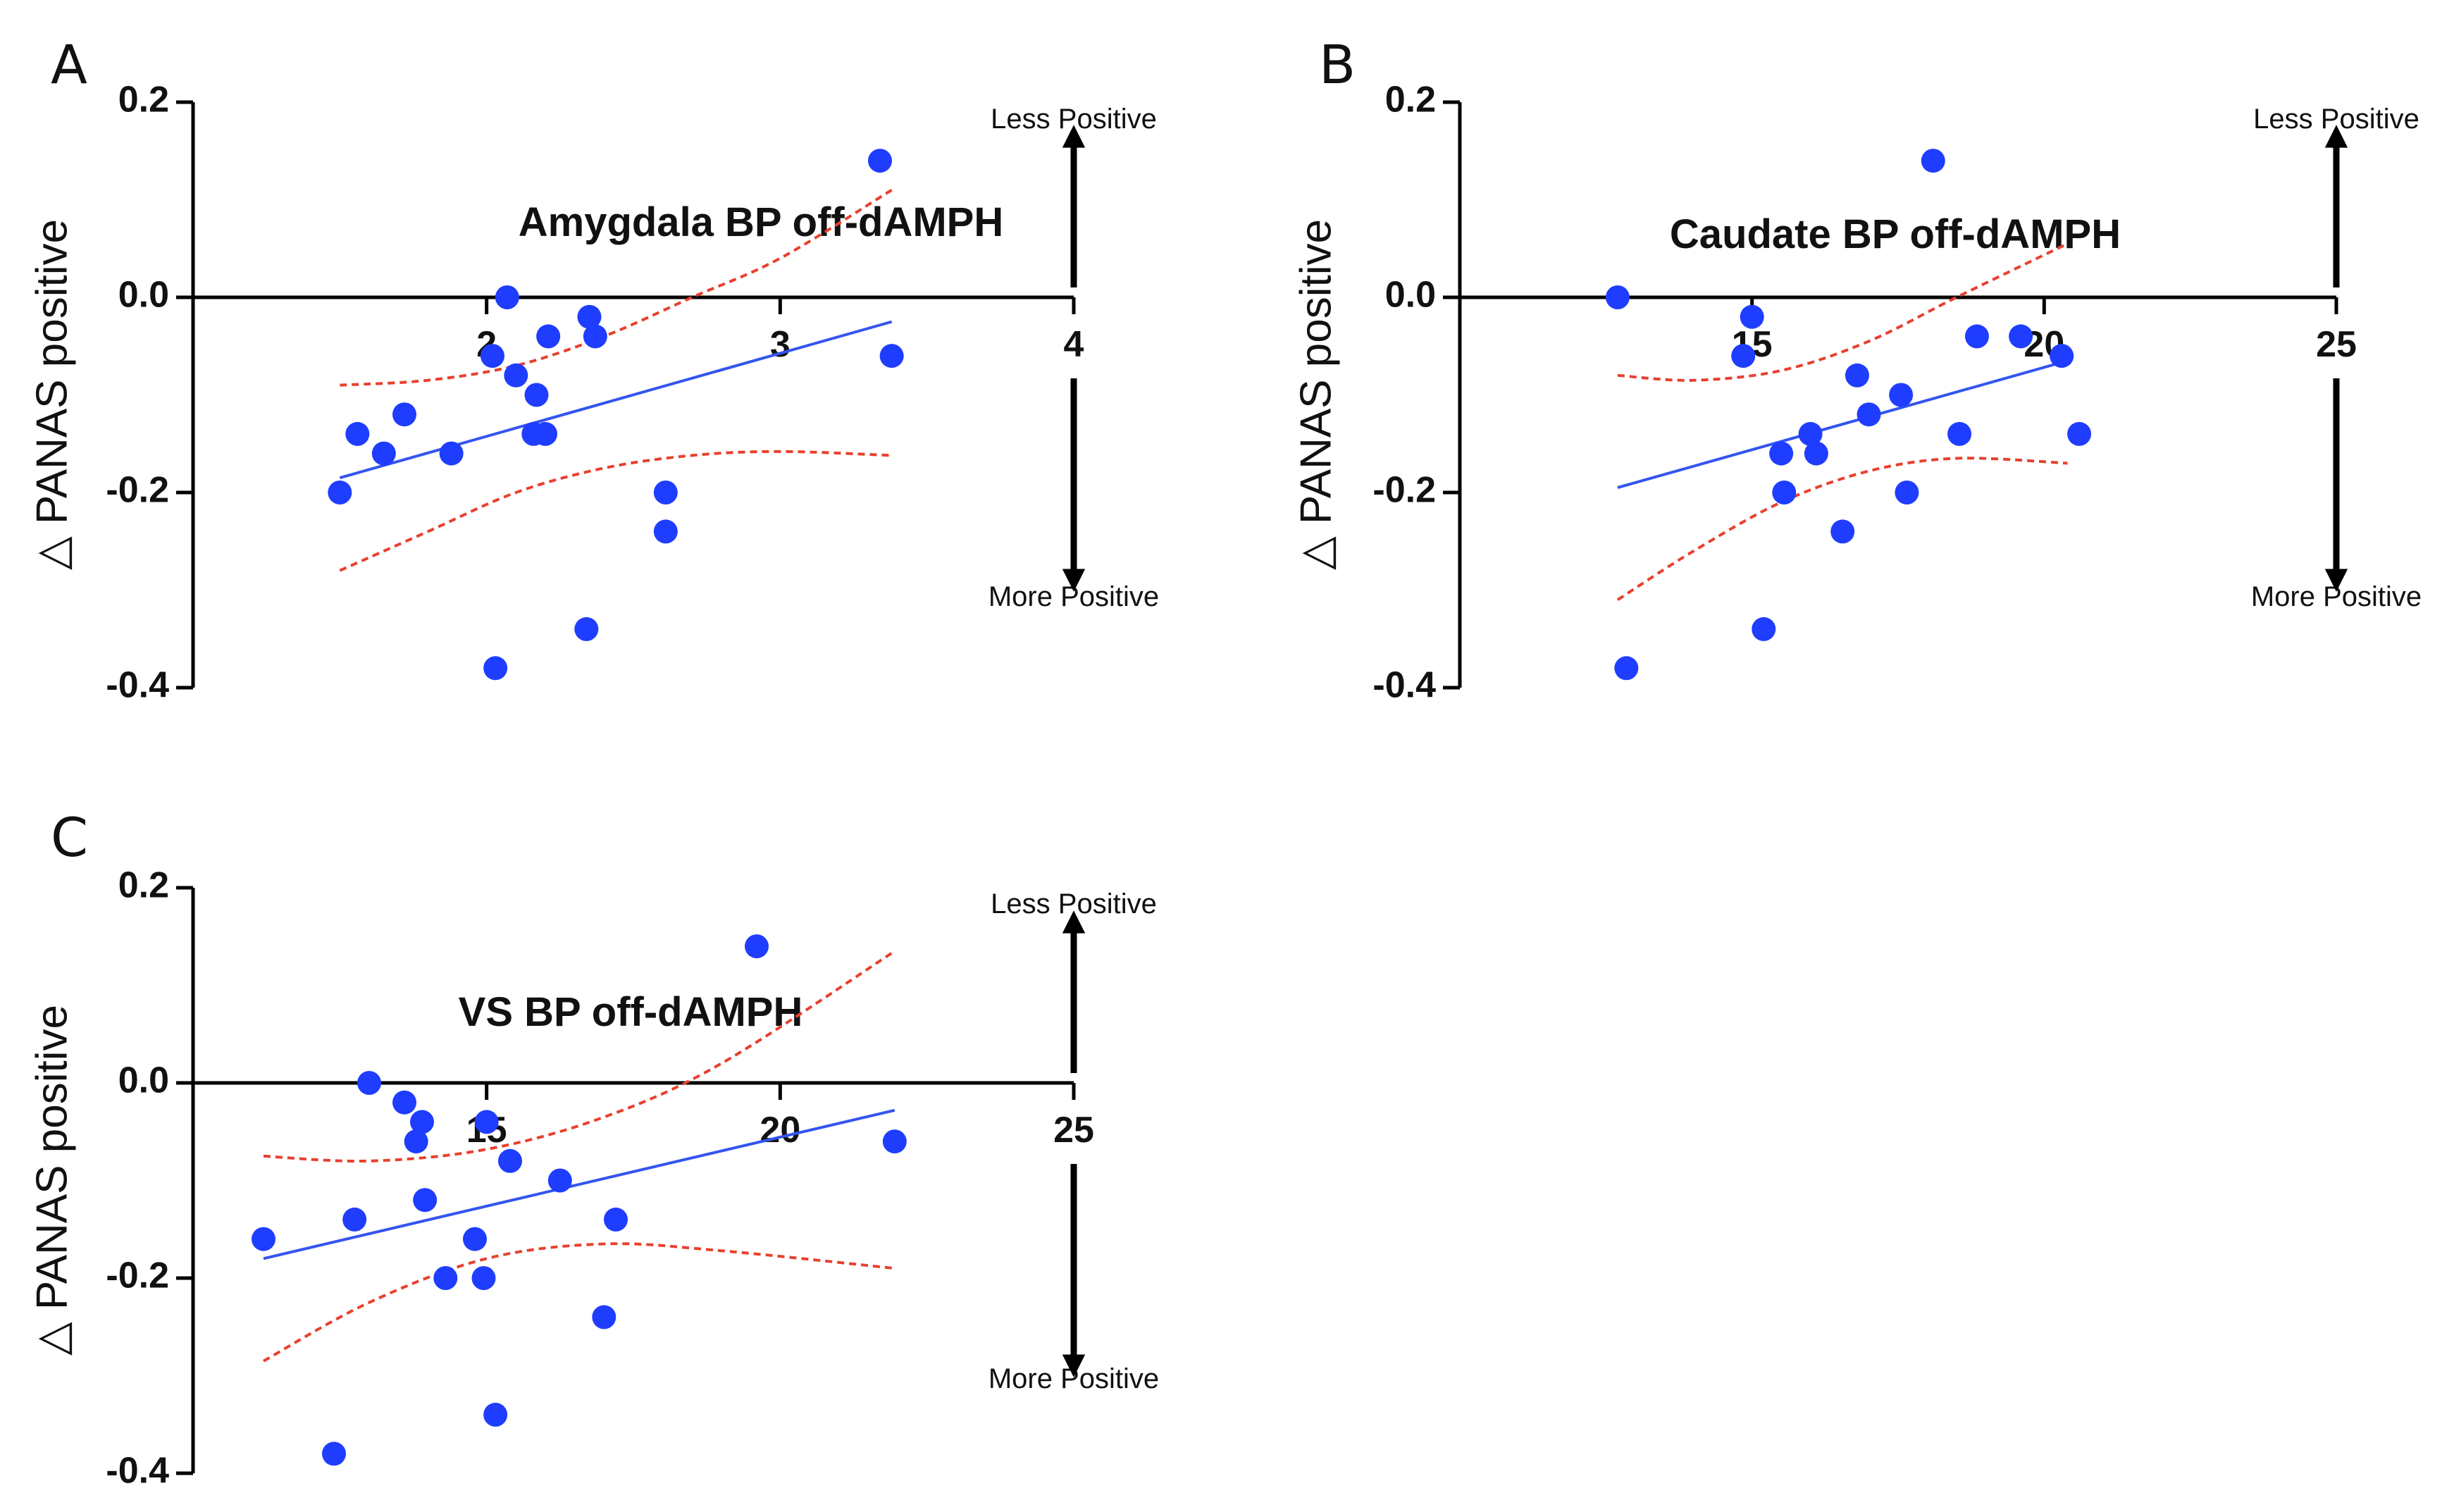 Image resolution: width=2442 pixels, height=1512 pixels. I want to click on x-tick-label: 3, so click(780, 344).